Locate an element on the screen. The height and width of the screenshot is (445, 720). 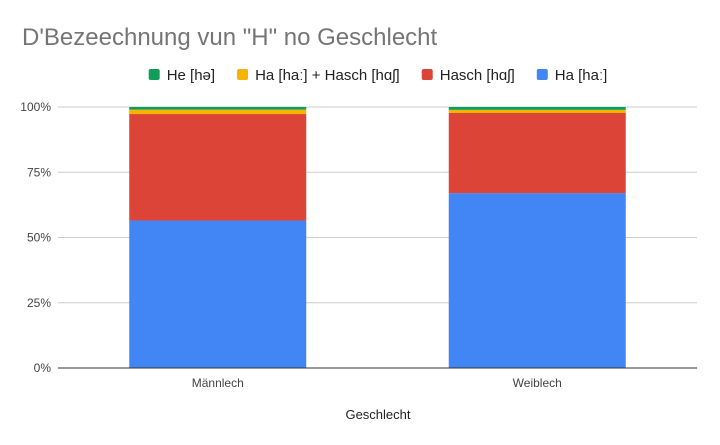
legend-label: Hasch [hɑʃ] is located at coordinates (477, 75).